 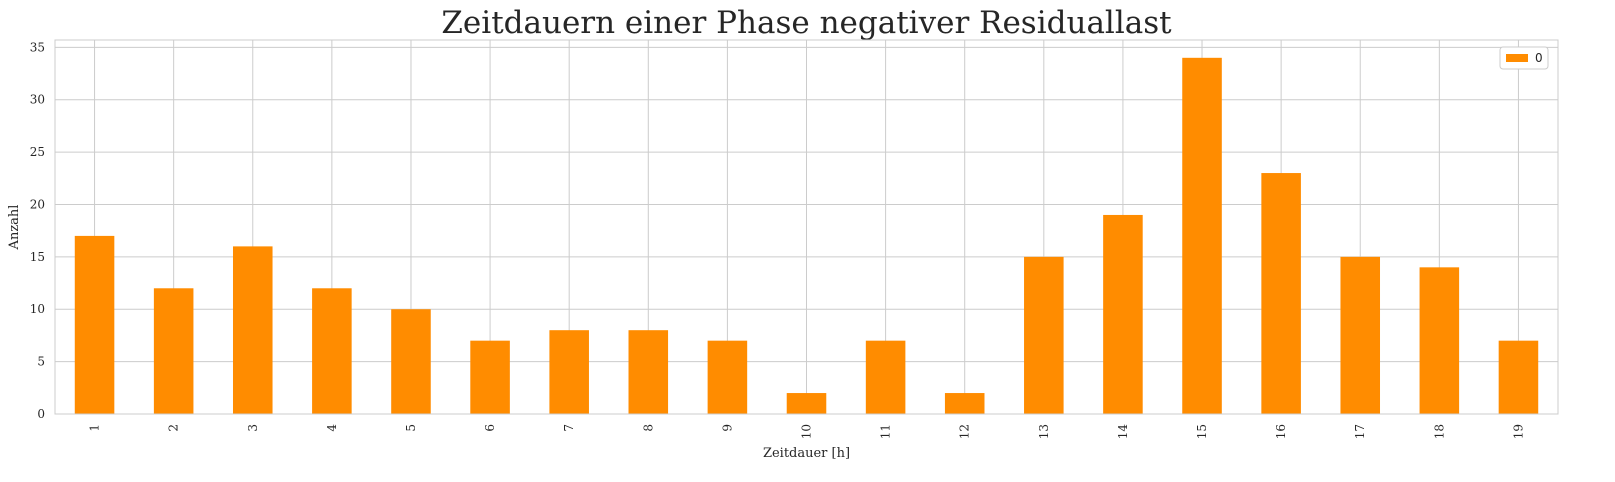 I want to click on x-axis-label: Zeitdauer [h], so click(x=806, y=453).